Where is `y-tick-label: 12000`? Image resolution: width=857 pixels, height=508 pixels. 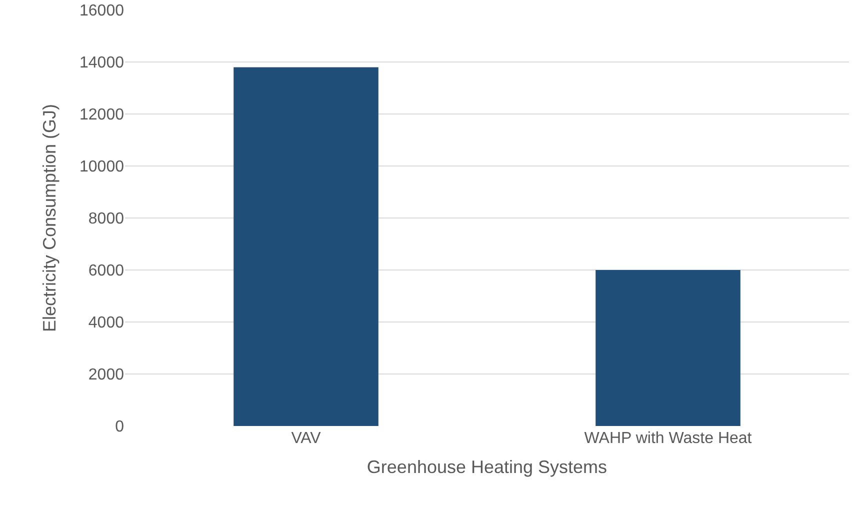 y-tick-label: 12000 is located at coordinates (102, 115).